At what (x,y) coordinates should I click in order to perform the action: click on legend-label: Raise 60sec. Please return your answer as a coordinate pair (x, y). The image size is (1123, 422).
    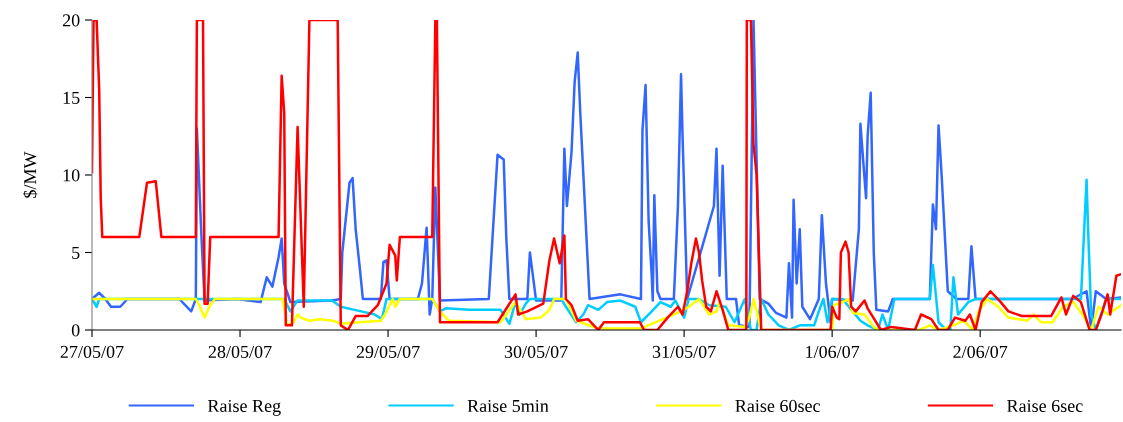
    Looking at the image, I should click on (777, 406).